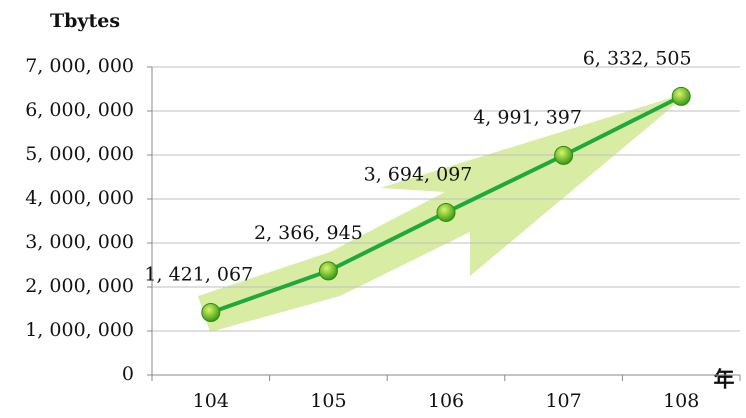 The width and height of the screenshot is (746, 418). Describe the element at coordinates (308, 233) in the screenshot. I see `data-label: 2, 366, 945` at that location.